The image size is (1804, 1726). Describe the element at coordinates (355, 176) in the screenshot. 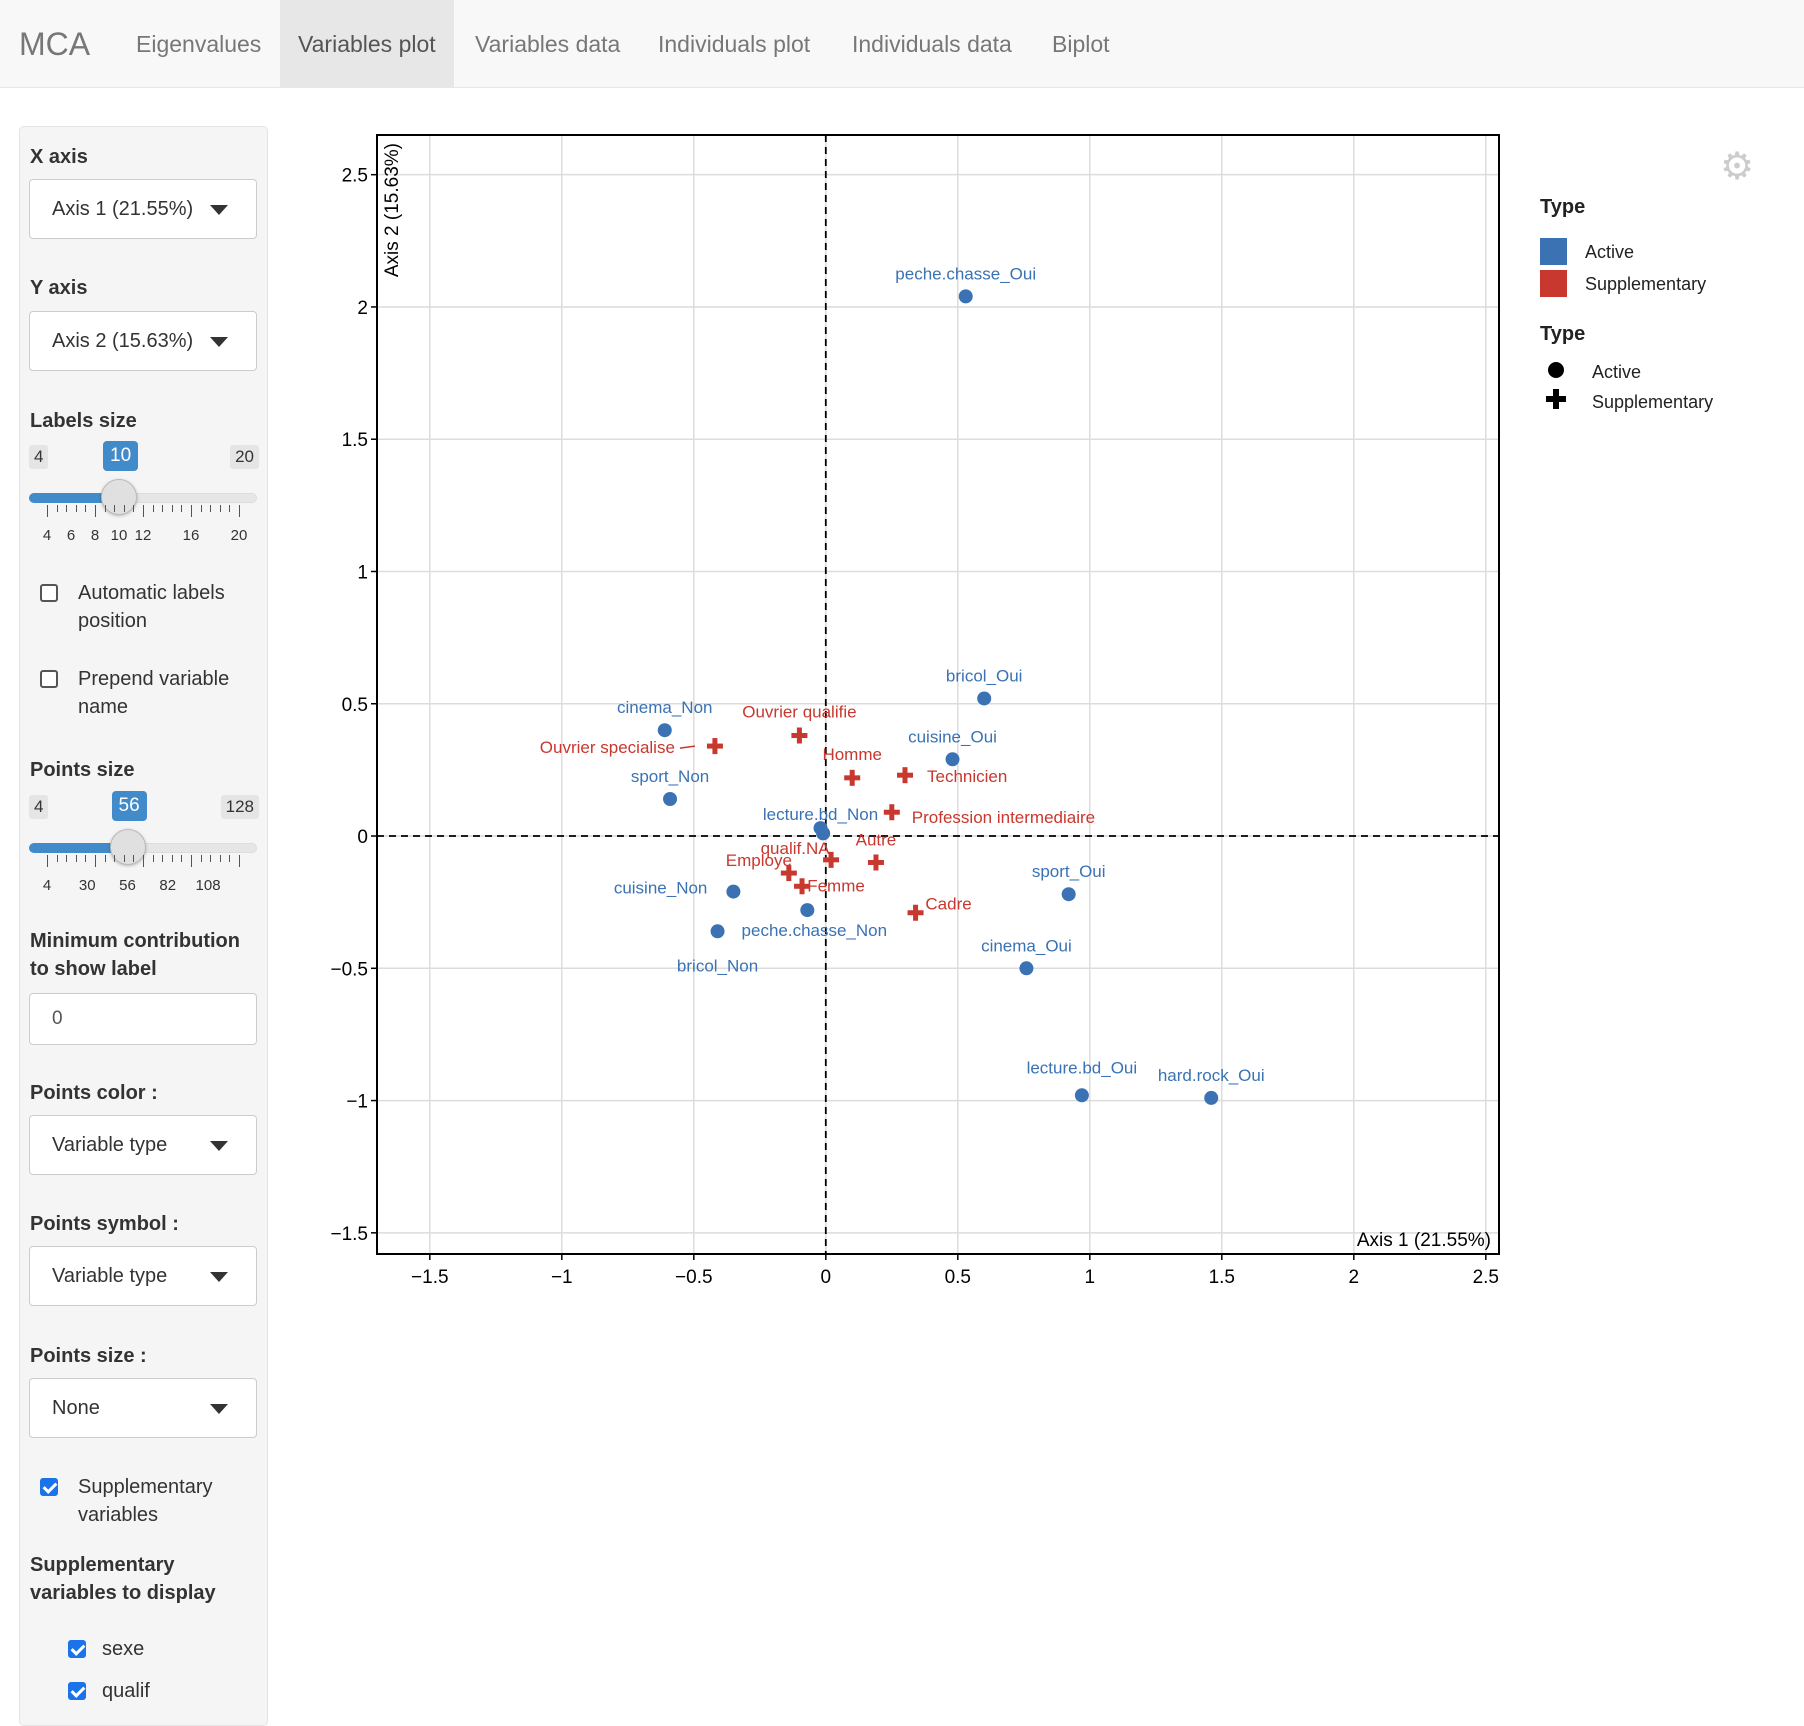

I see `y-tick-label: 2.5` at that location.